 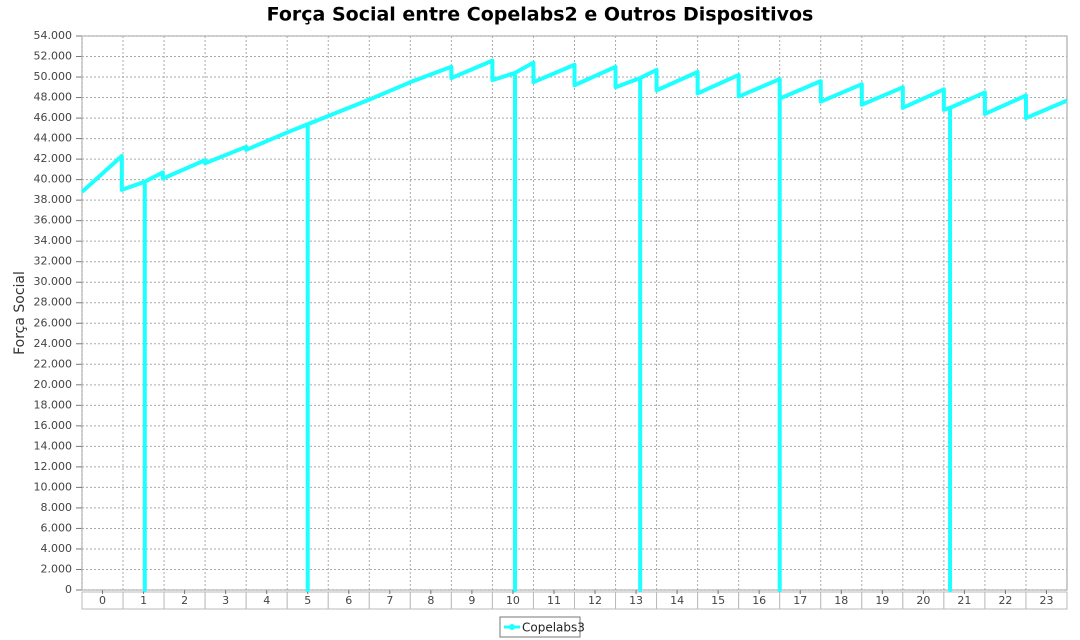 What do you see at coordinates (53, 240) in the screenshot?
I see `y-tick-label: 34.000` at bounding box center [53, 240].